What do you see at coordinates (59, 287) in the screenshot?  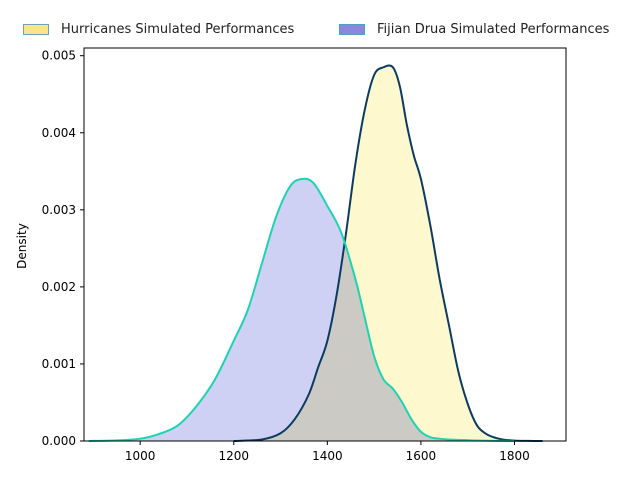 I see `y-tick-label: 0.002` at bounding box center [59, 287].